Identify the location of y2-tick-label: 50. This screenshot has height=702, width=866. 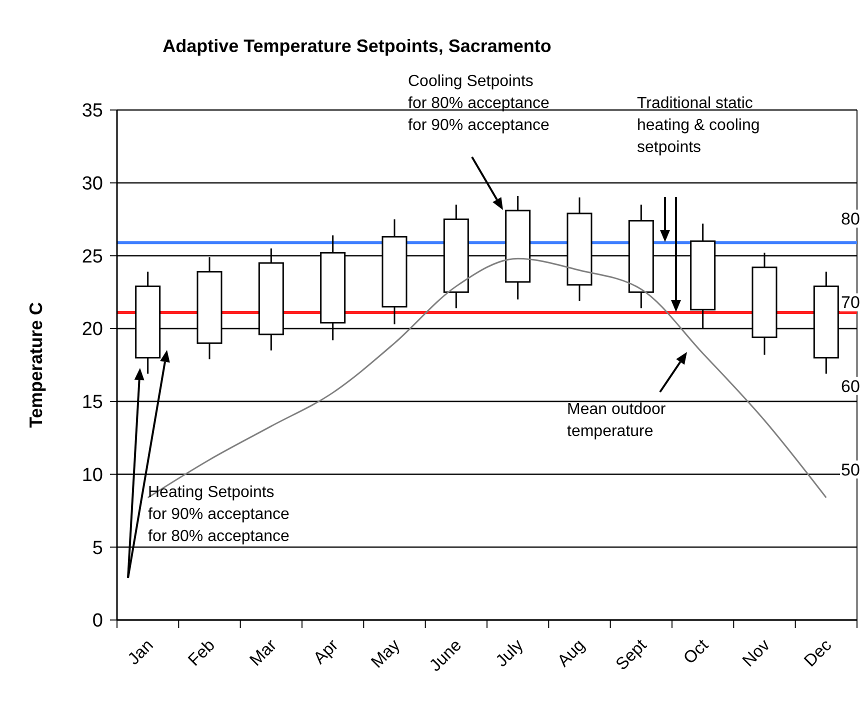
(850, 470).